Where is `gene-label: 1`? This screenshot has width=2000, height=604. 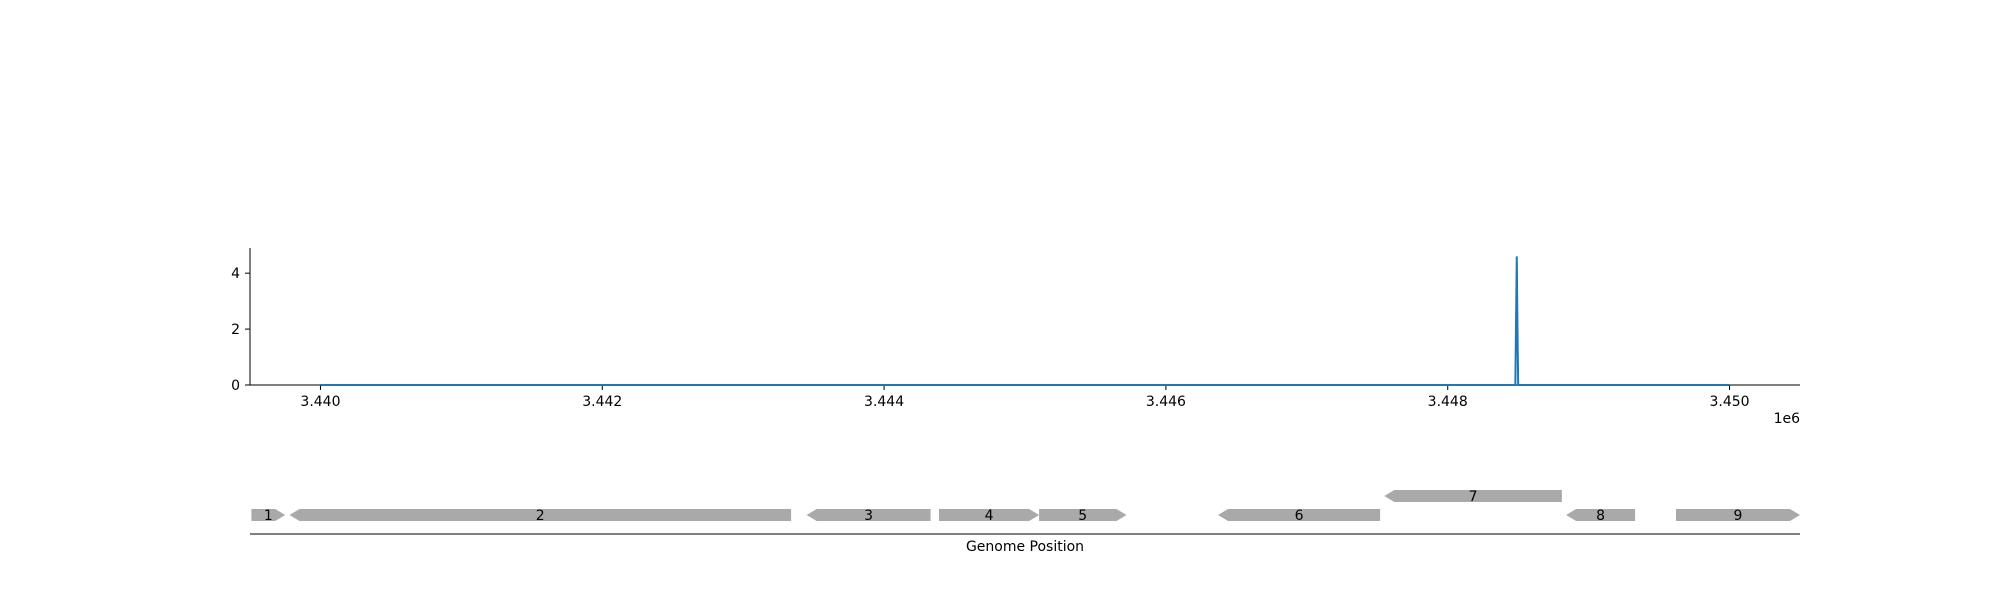
gene-label: 1 is located at coordinates (268, 516).